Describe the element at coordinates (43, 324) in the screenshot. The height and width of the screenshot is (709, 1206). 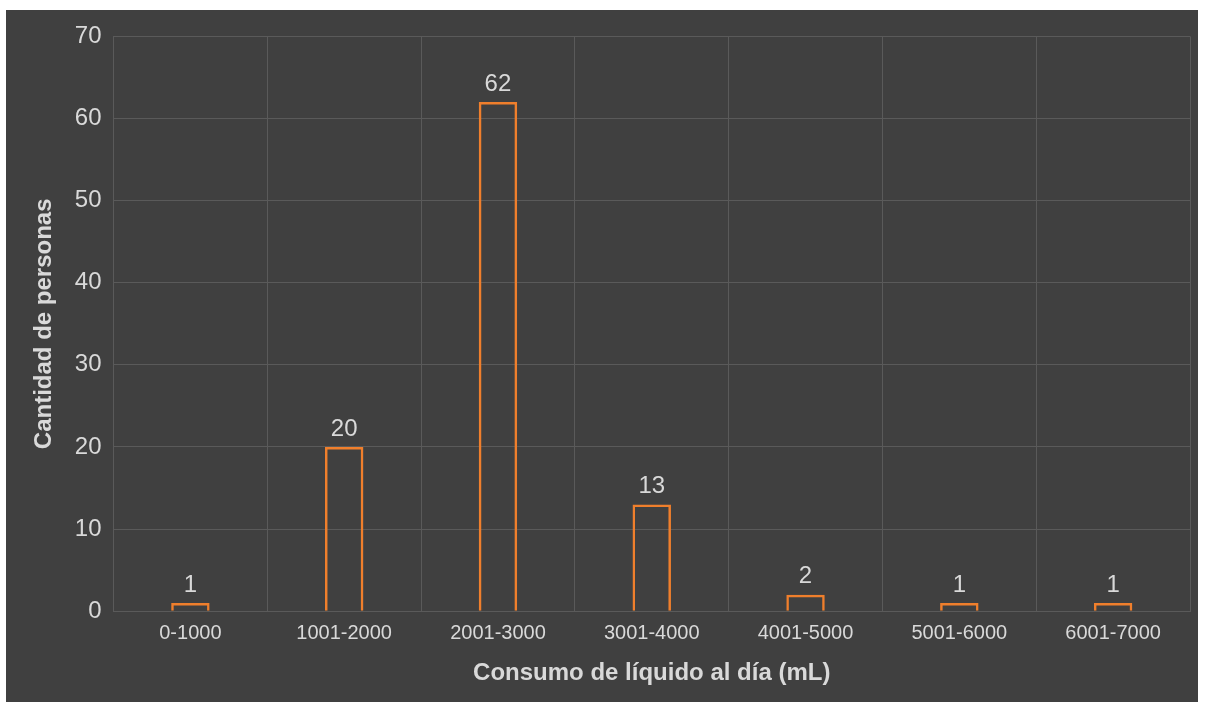
I see `y-axis-title: Cantidad de personas` at that location.